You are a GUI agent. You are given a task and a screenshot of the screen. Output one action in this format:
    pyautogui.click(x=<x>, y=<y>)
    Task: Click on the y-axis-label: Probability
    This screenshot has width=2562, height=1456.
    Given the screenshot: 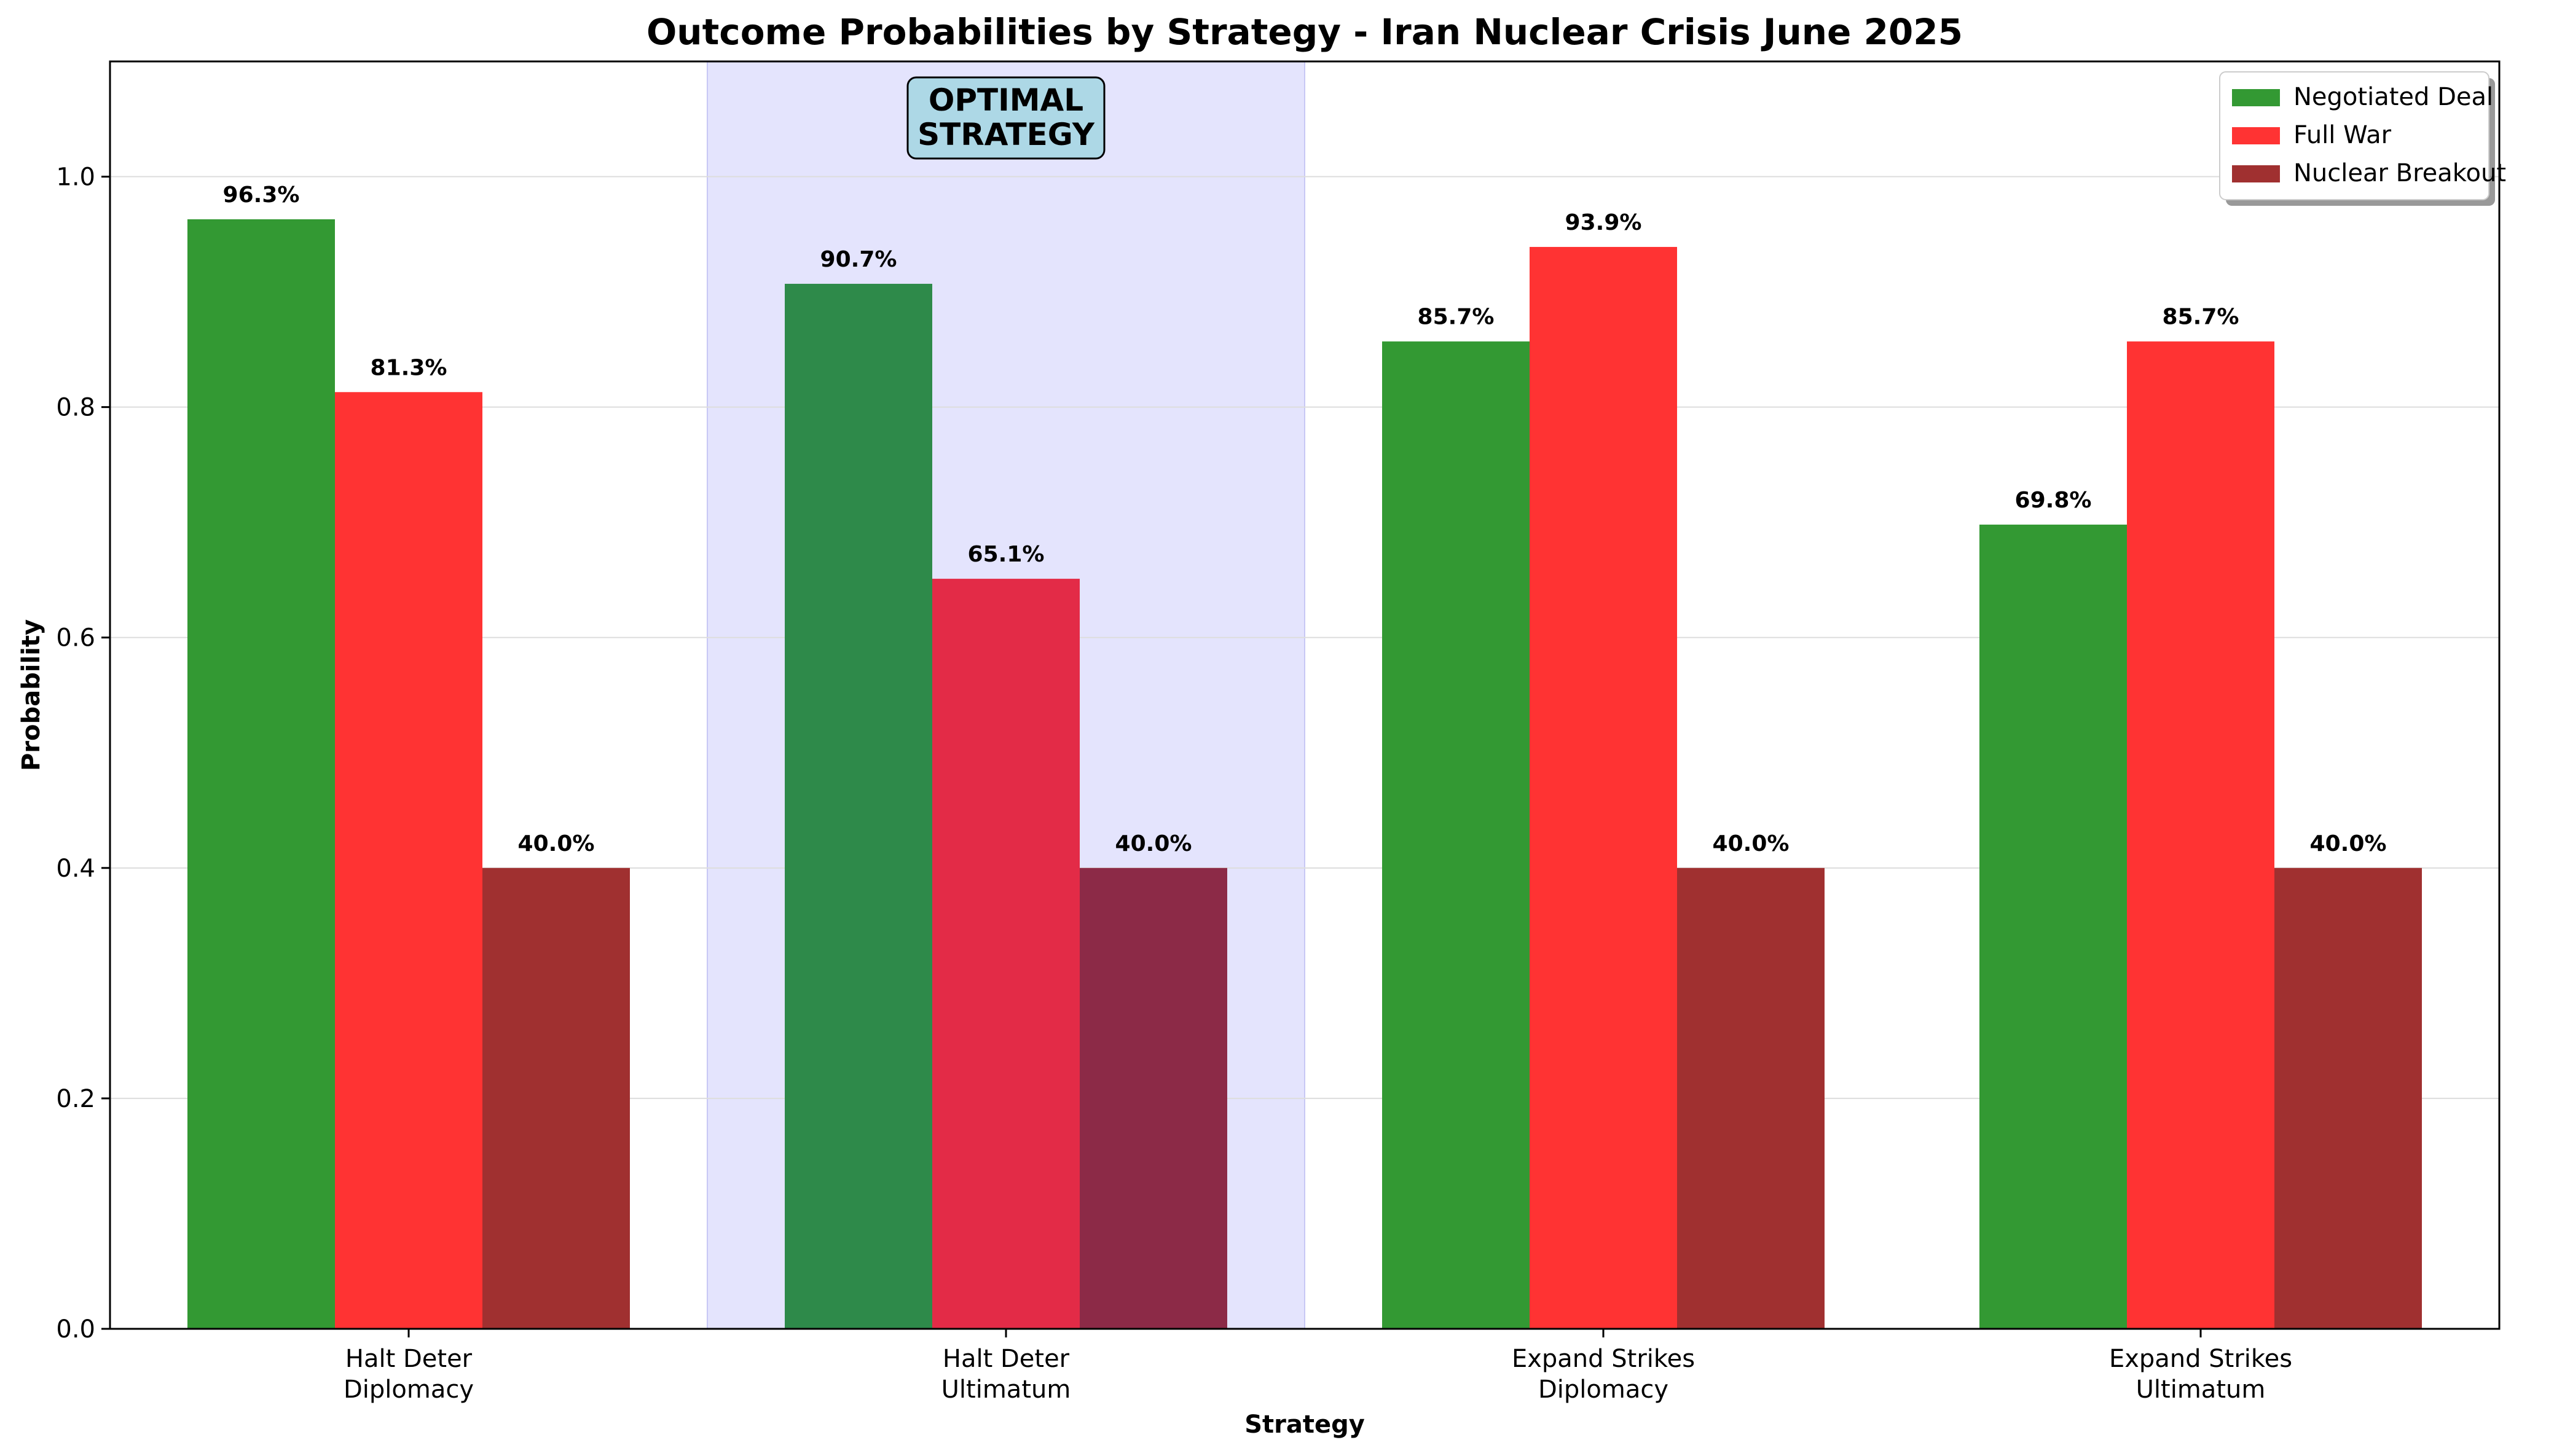 What is the action you would take?
    pyautogui.click(x=31, y=695)
    